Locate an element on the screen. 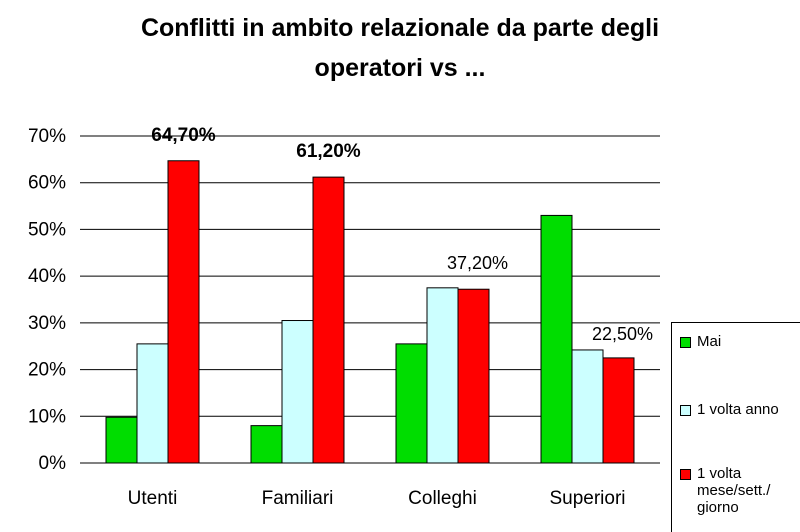  bar-3-superiori is located at coordinates (618, 410).